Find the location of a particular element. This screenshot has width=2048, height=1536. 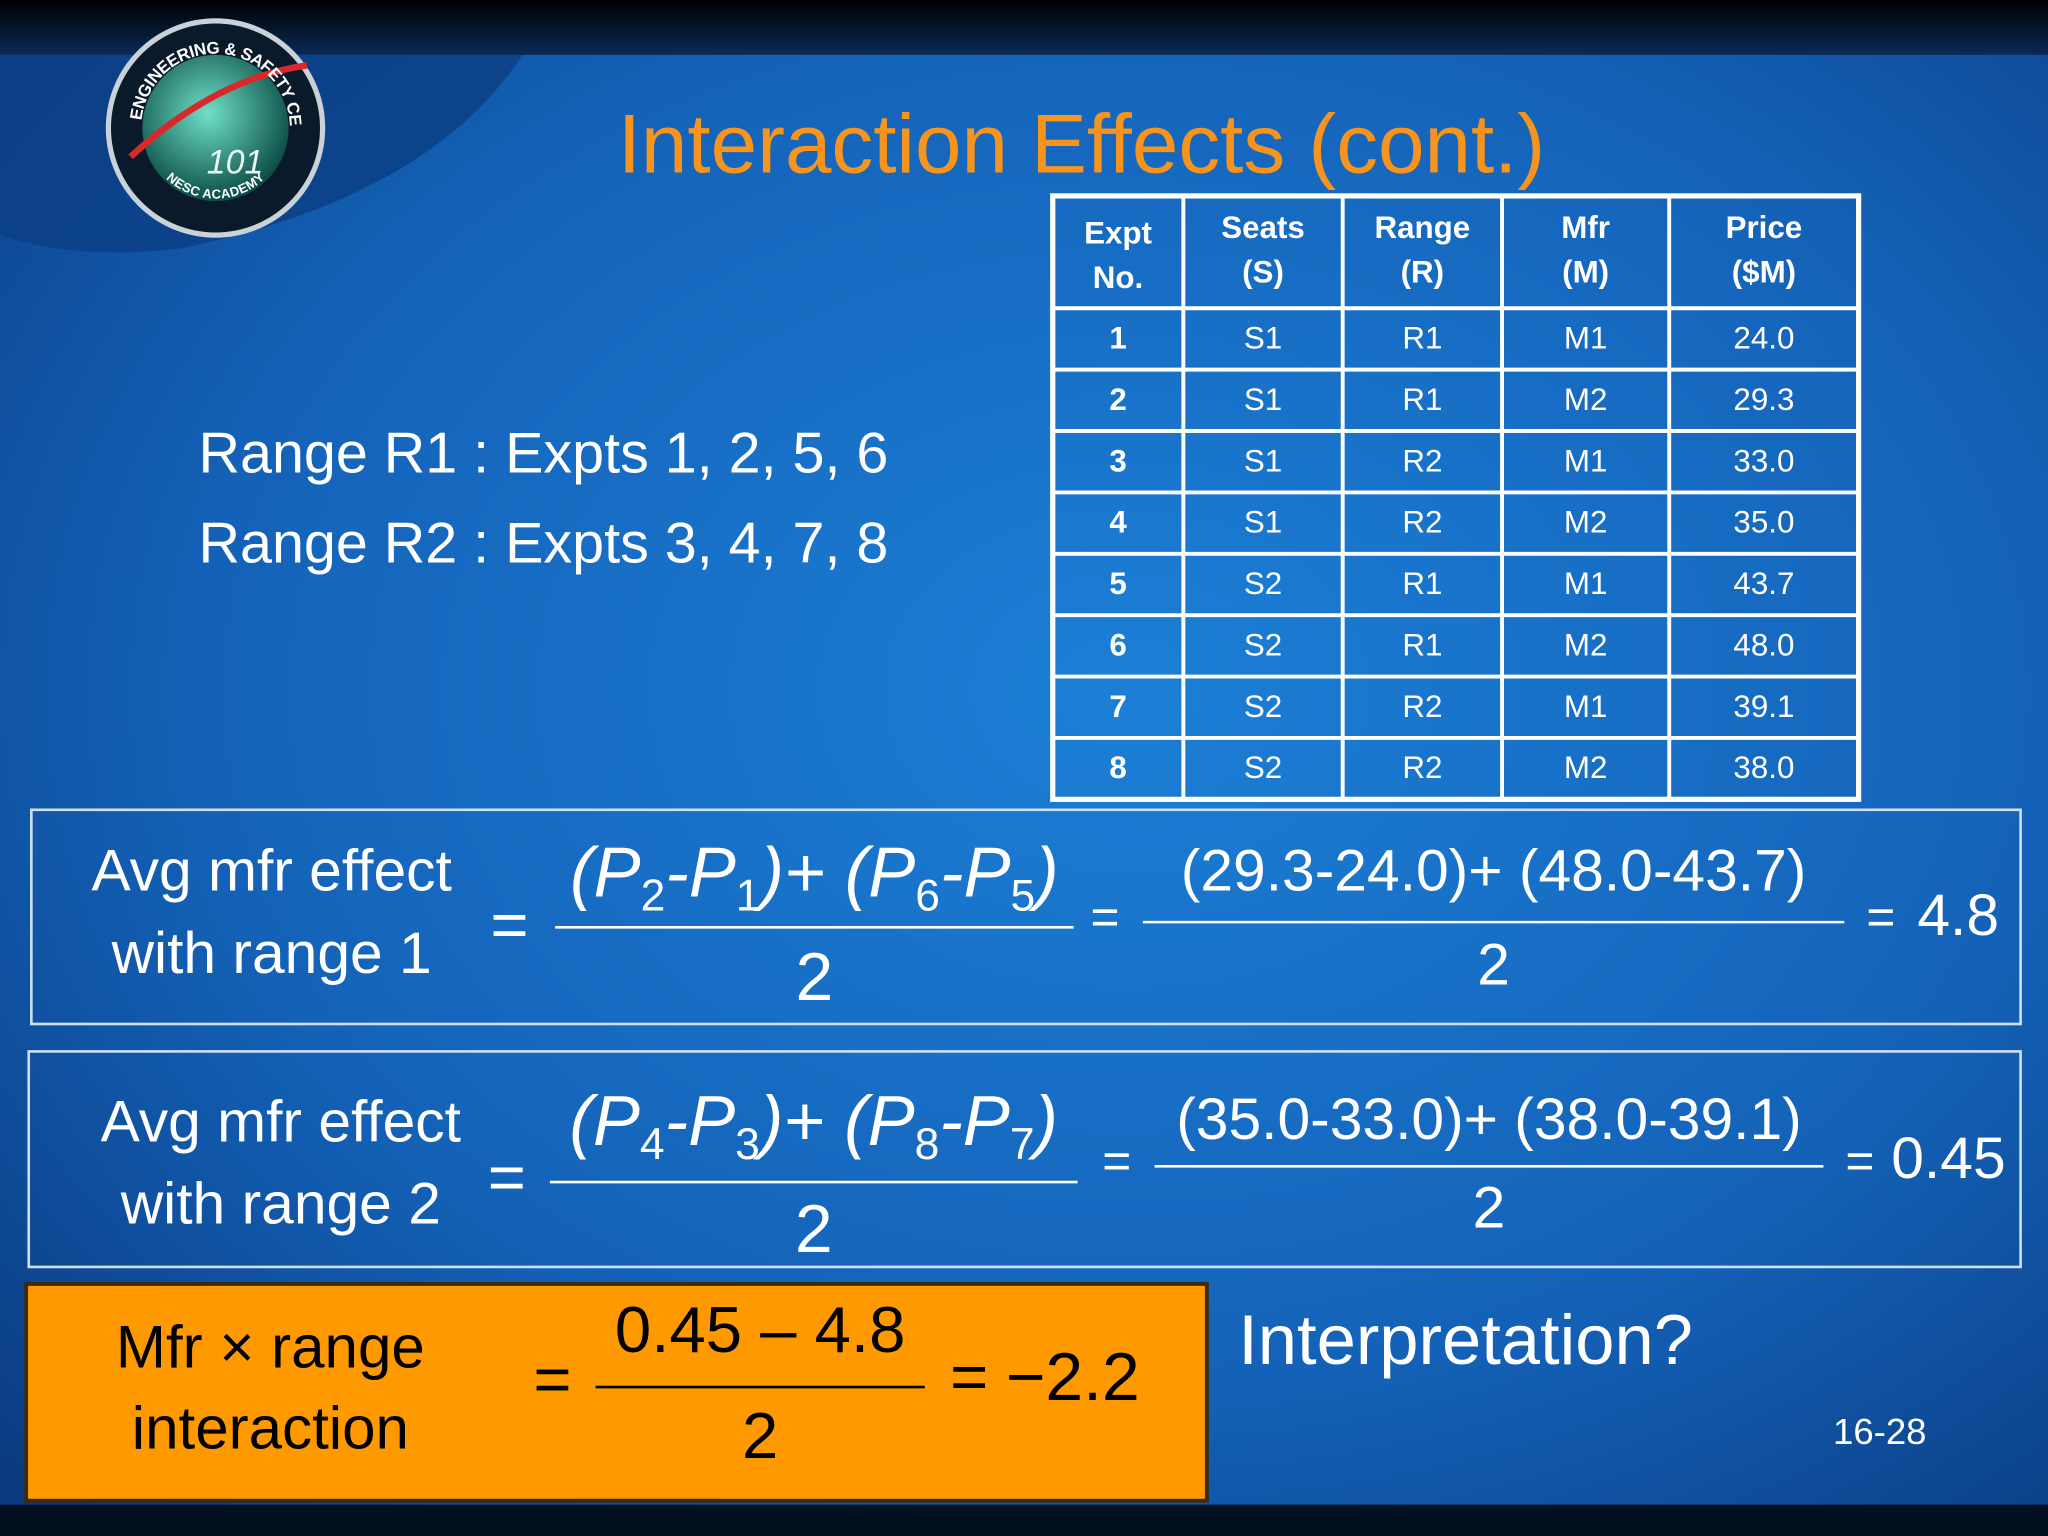

table-cell: 29.3 is located at coordinates (1763, 399).